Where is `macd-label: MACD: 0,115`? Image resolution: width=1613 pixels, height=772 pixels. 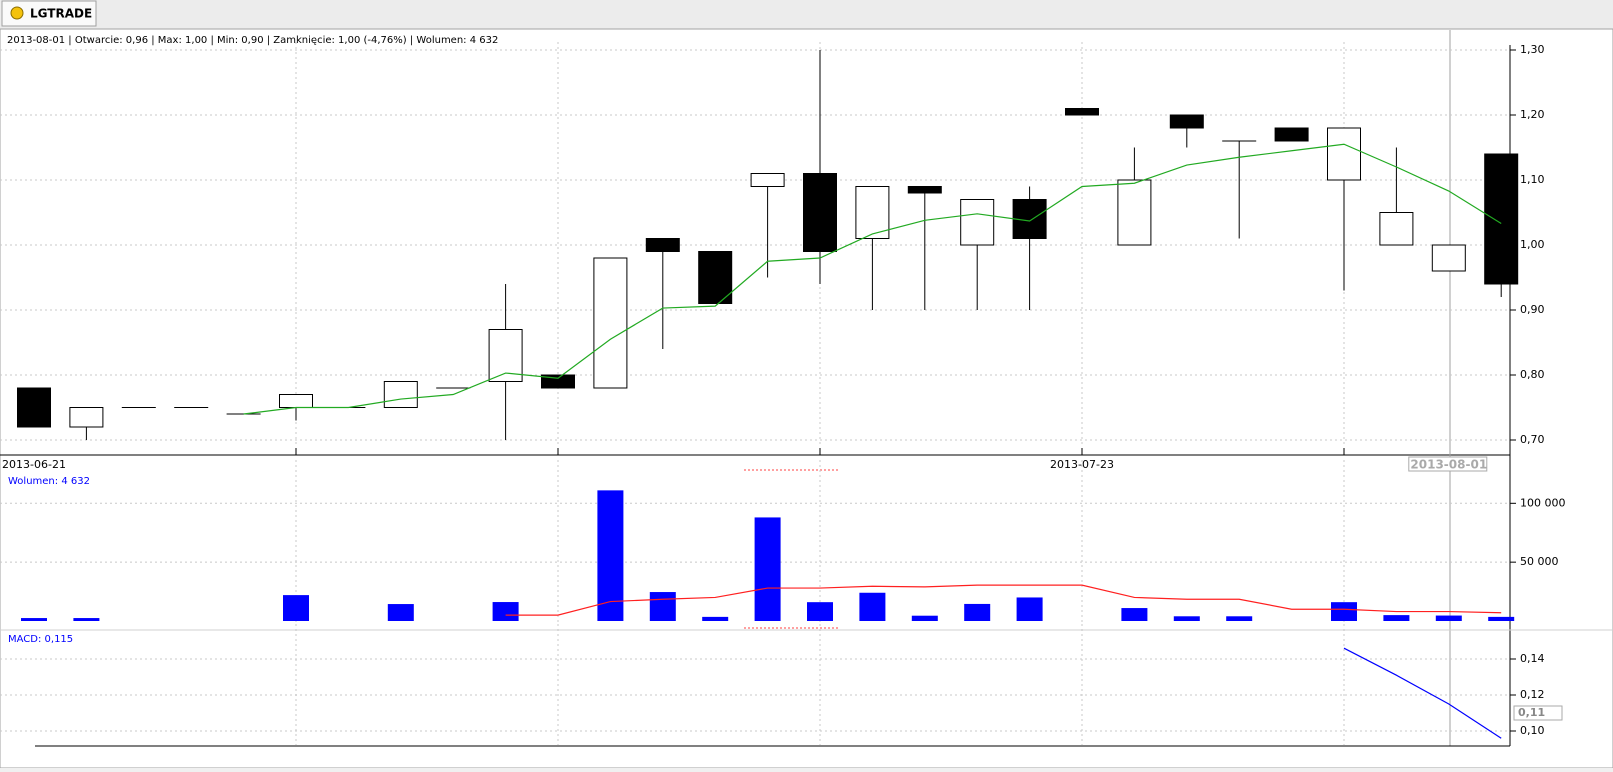 macd-label: MACD: 0,115 is located at coordinates (40, 639).